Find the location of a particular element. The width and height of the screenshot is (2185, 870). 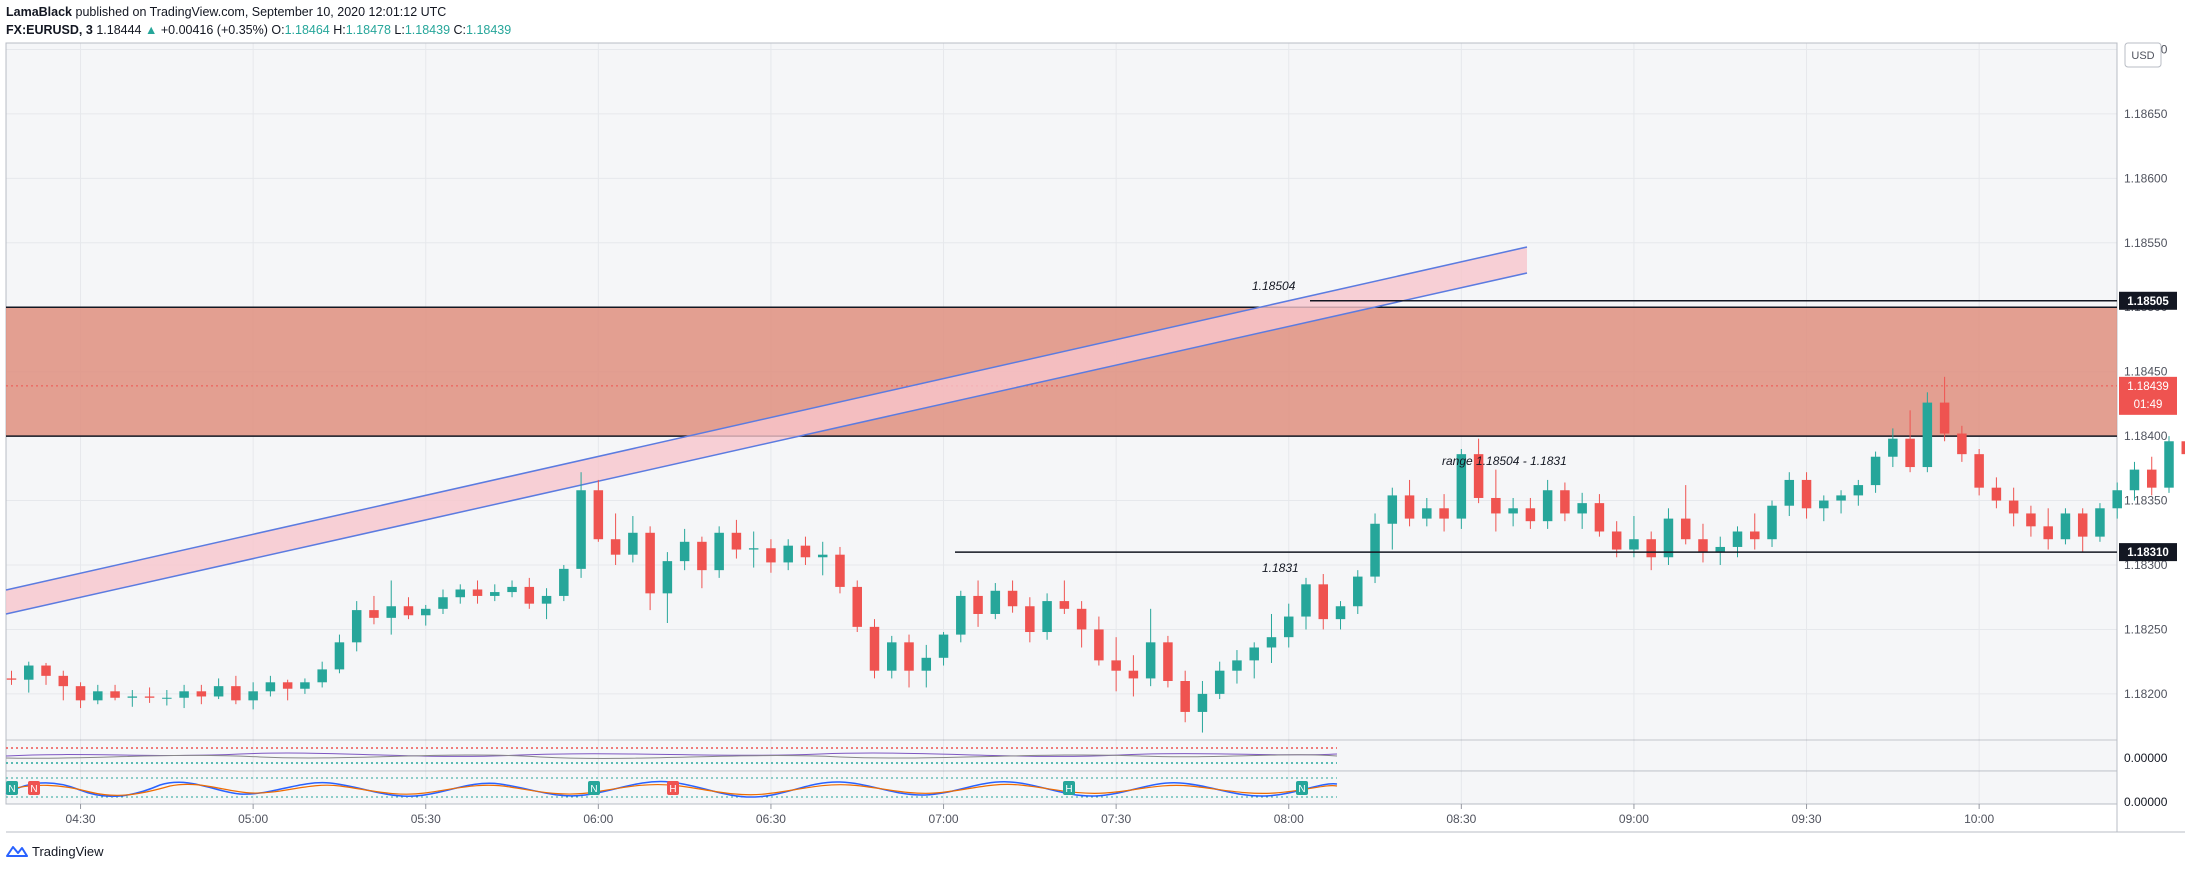

time-tick-label: 08:30 is located at coordinates (1461, 819).